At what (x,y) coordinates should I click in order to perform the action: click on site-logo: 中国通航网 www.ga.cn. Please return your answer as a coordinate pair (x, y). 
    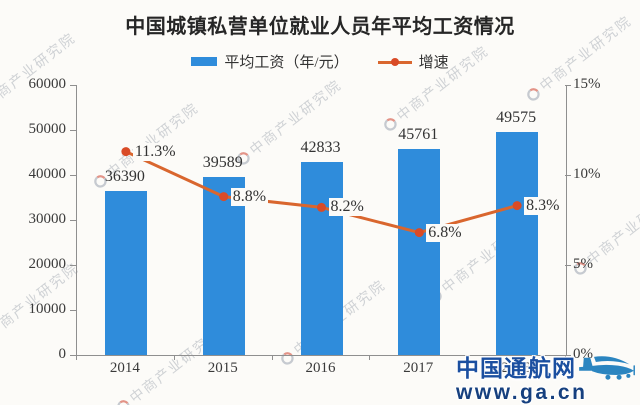
    Looking at the image, I should click on (547, 379).